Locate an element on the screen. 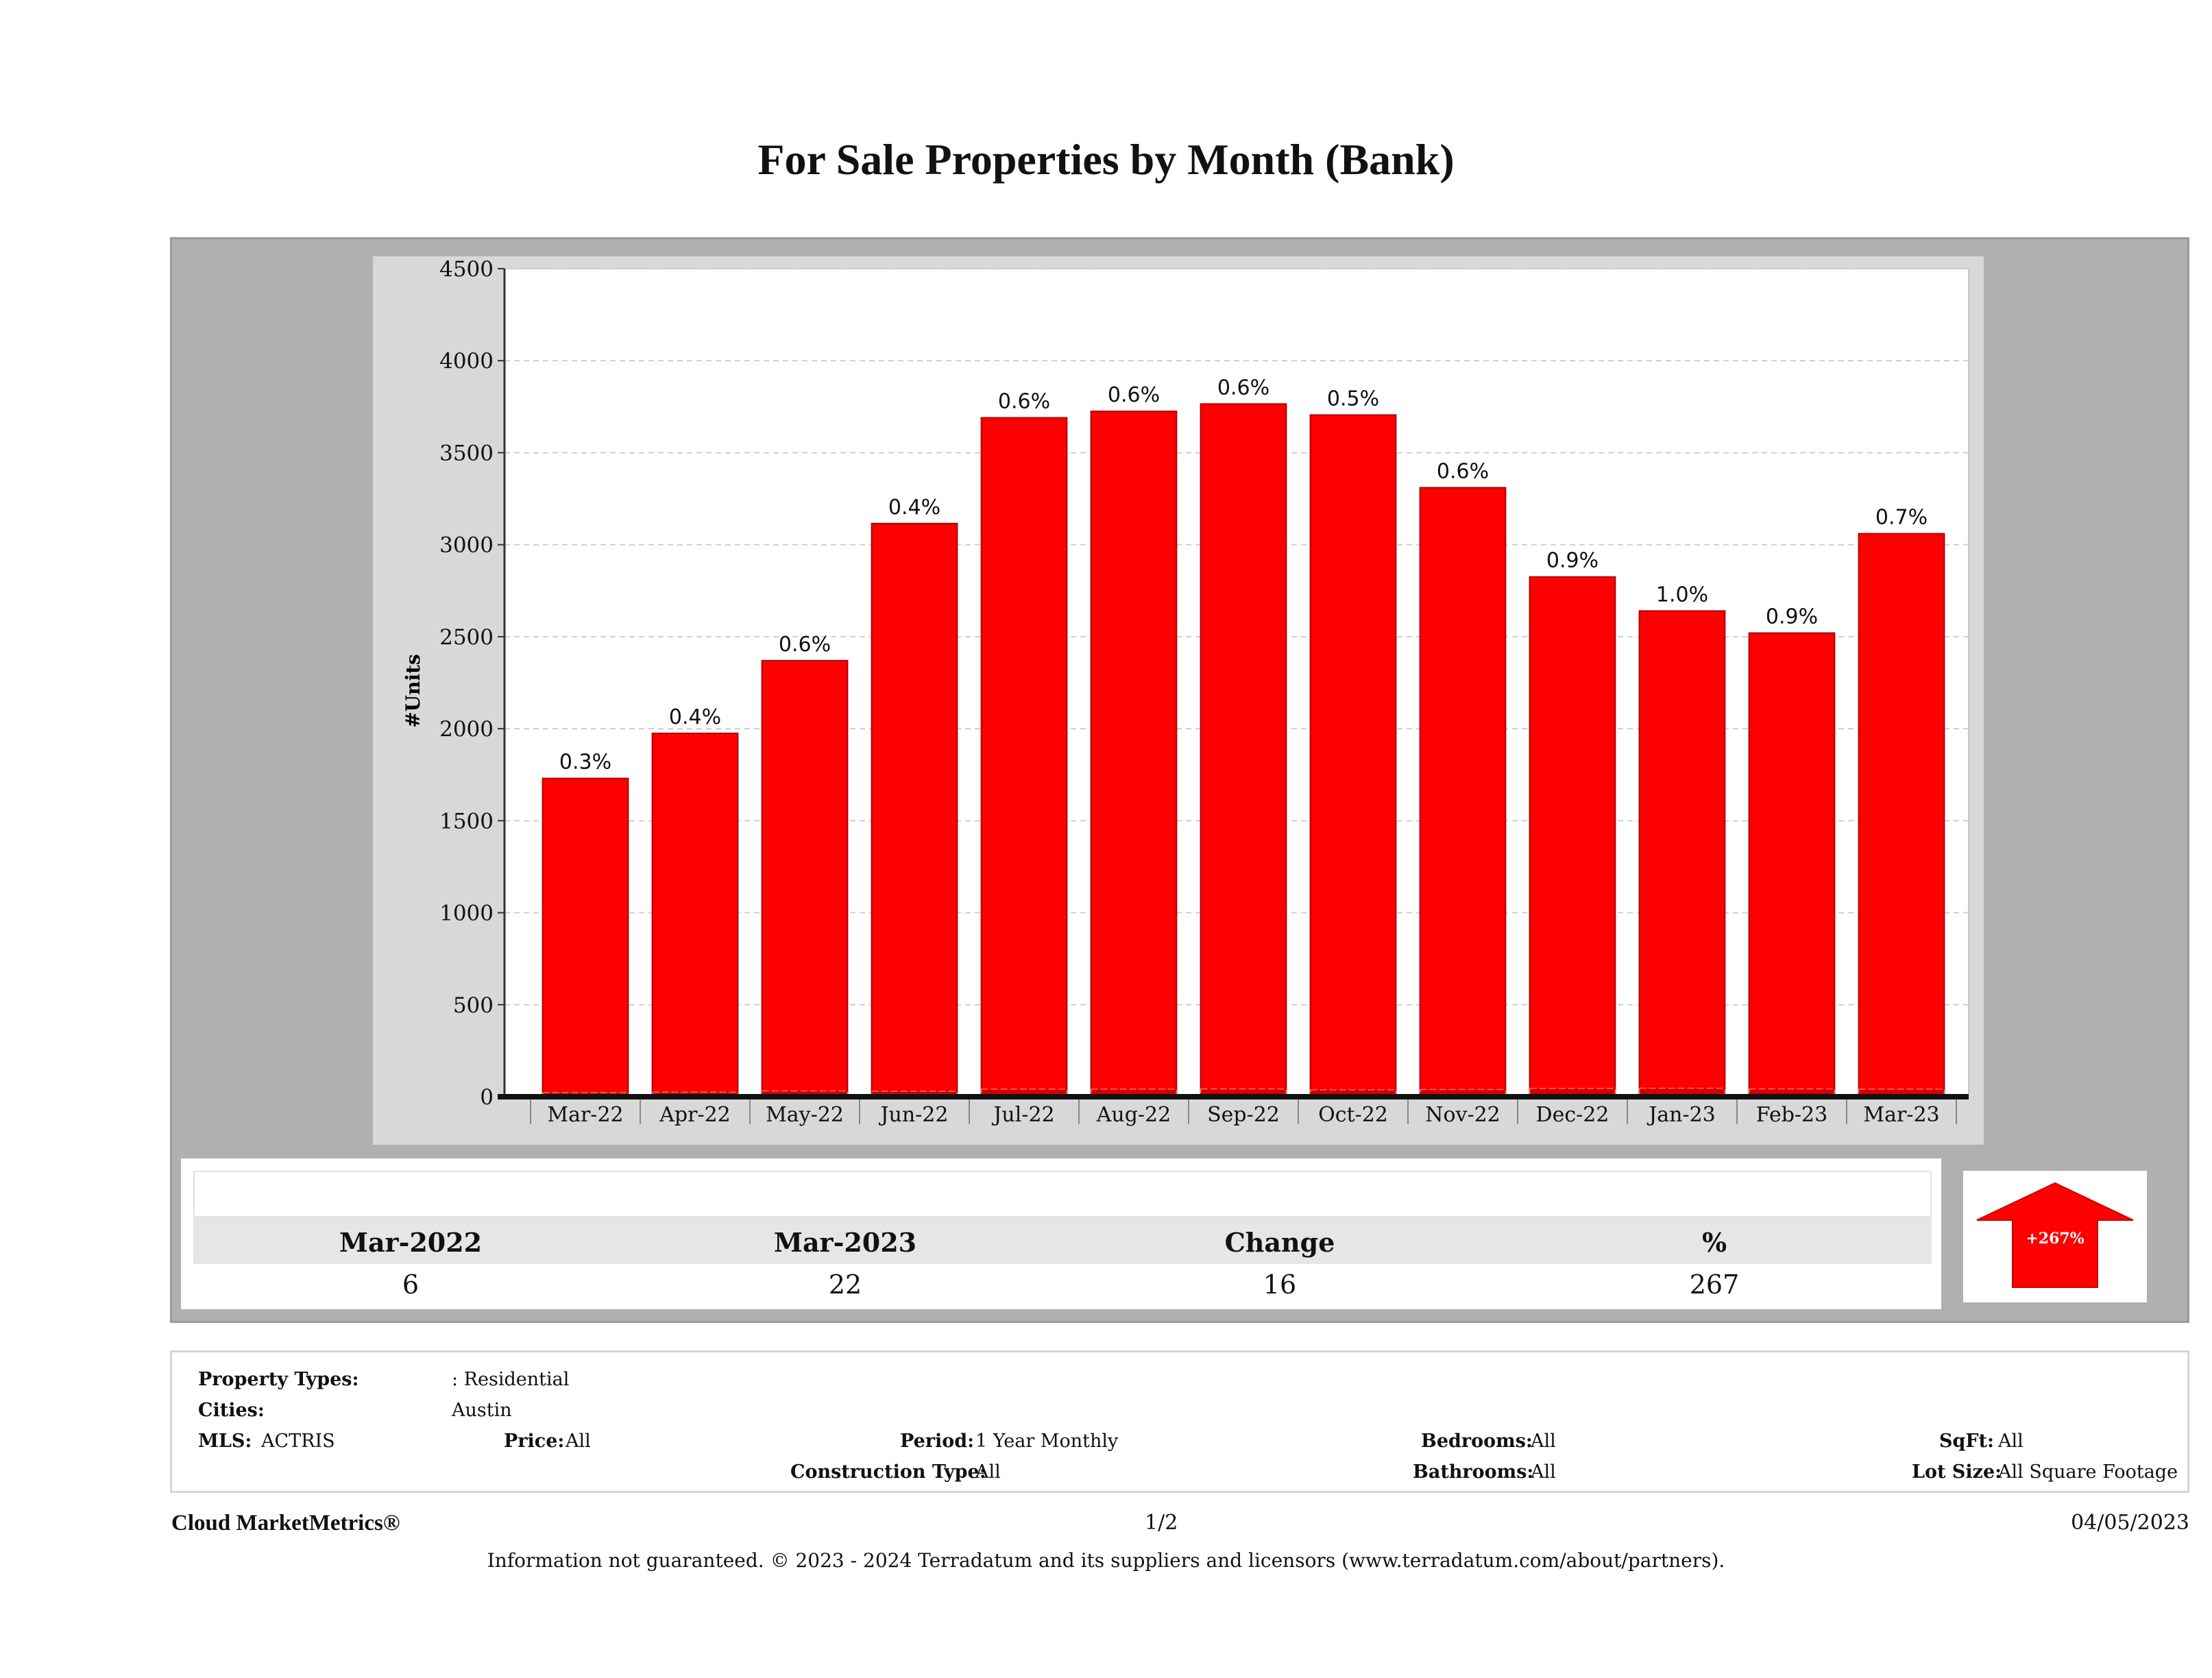  mls-value: ACTRIS is located at coordinates (298, 1441).